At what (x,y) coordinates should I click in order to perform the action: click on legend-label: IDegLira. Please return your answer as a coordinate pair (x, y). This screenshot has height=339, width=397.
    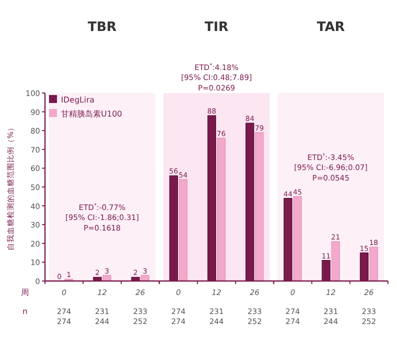
    Looking at the image, I should click on (77, 100).